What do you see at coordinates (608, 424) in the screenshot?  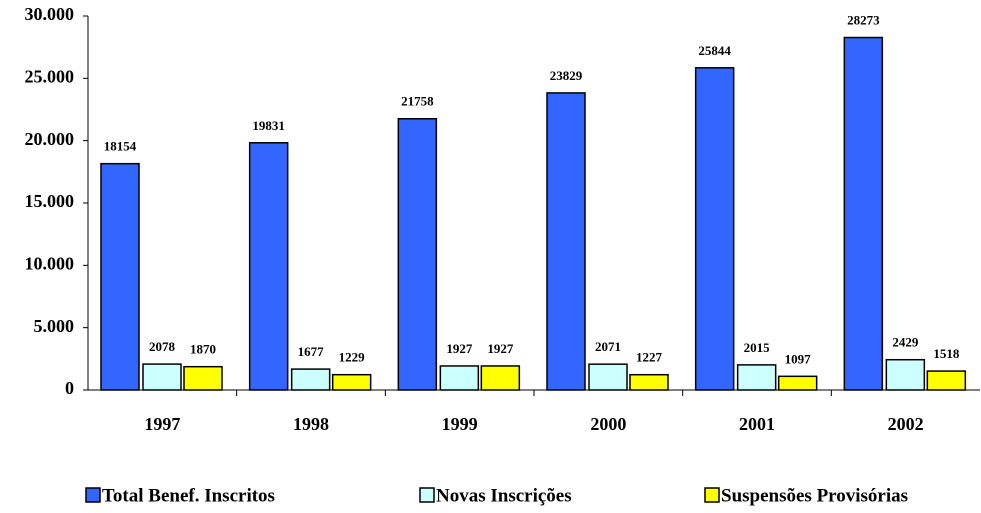 I see `x-tick-label: 2000` at bounding box center [608, 424].